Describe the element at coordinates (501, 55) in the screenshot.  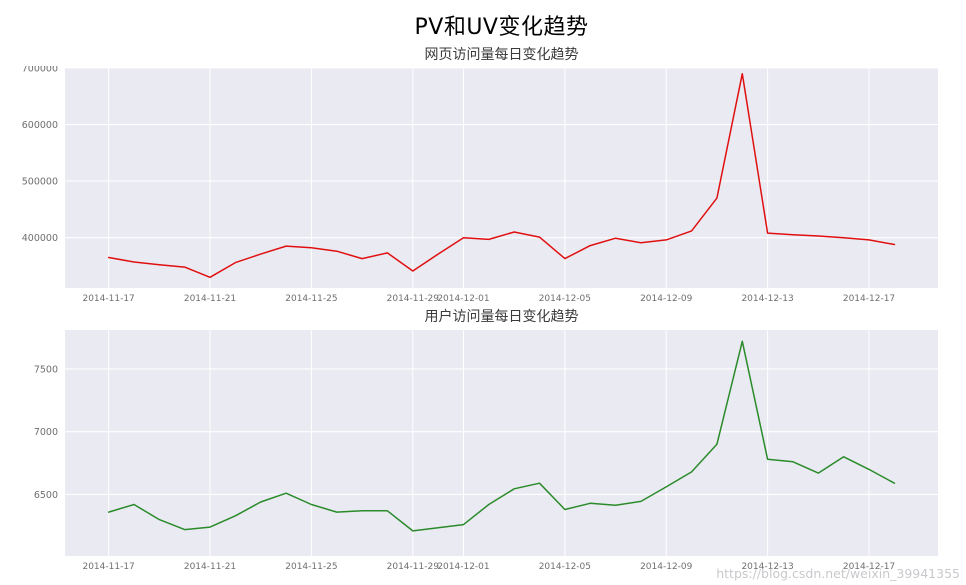
I see `pv-chart-title: 网页访问量每日变化趋势` at that location.